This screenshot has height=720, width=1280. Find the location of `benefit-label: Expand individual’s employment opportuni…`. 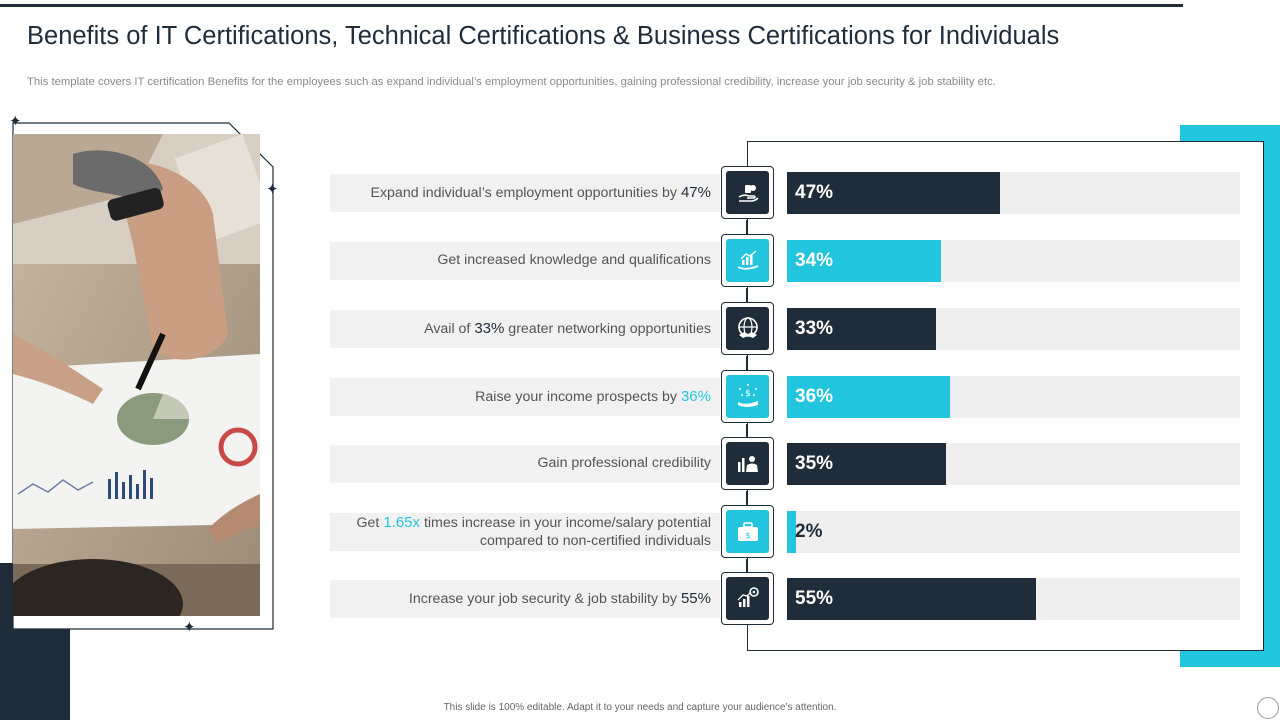

benefit-label: Expand individual’s employment opportuni… is located at coordinates (525, 193).